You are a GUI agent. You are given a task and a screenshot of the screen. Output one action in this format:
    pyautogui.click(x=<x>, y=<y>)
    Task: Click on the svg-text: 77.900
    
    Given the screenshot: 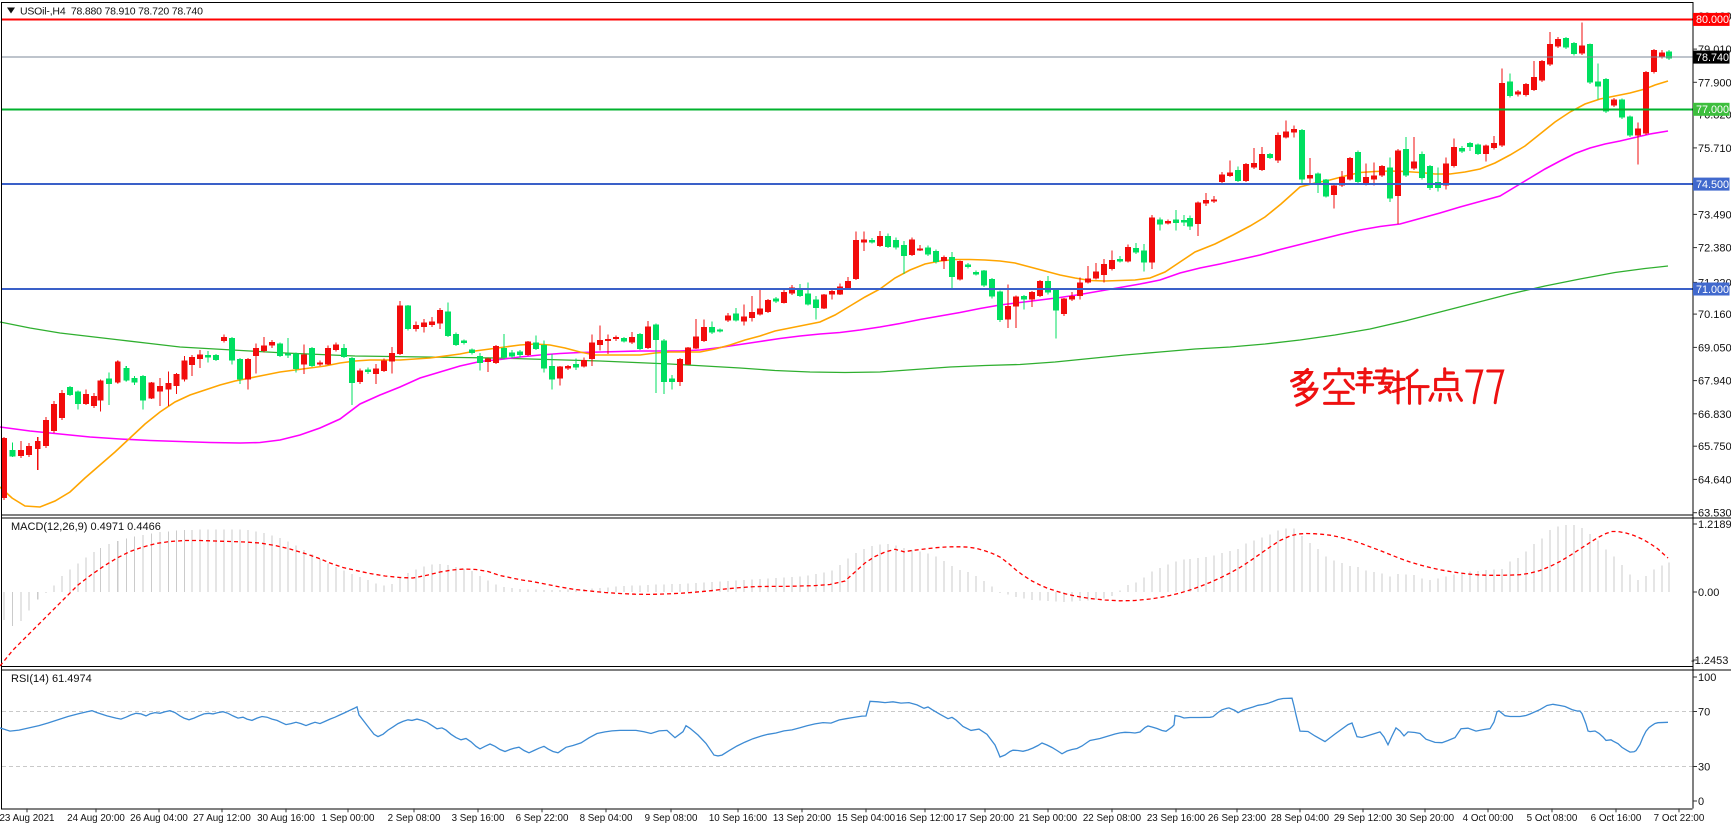 What is the action you would take?
    pyautogui.click(x=1714, y=83)
    